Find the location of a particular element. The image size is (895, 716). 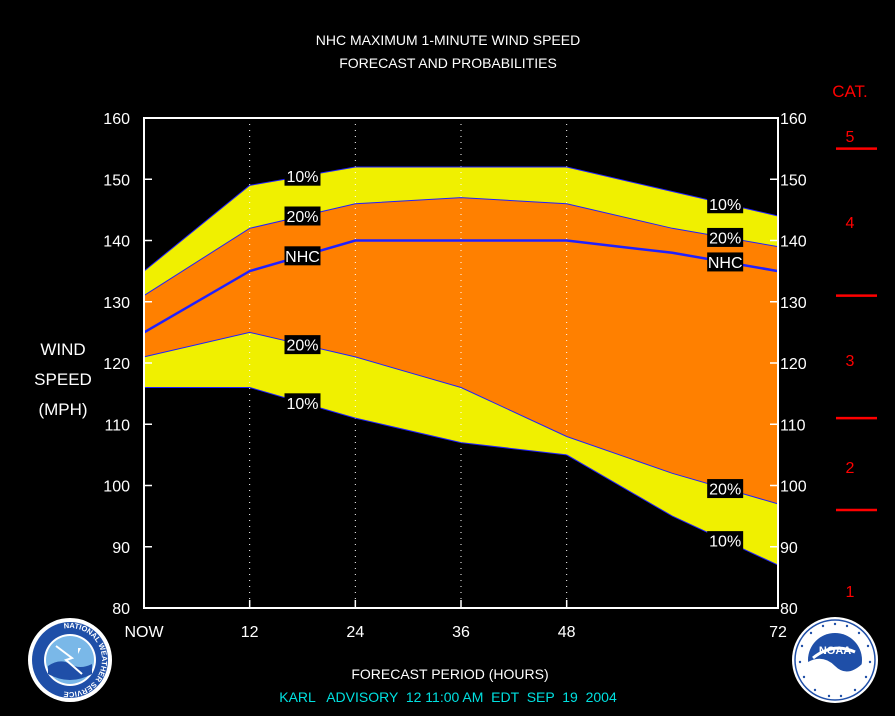

y-tick-label-right: 80 is located at coordinates (789, 609).